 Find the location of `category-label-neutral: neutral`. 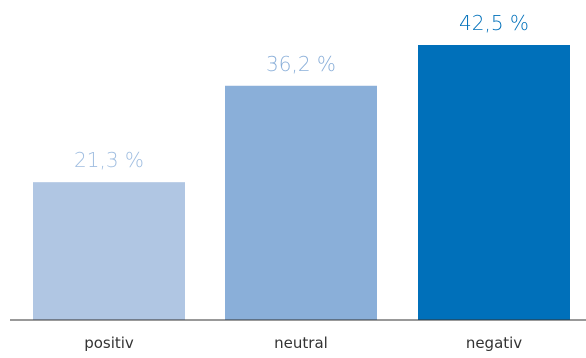

category-label-neutral: neutral is located at coordinates (301, 343).